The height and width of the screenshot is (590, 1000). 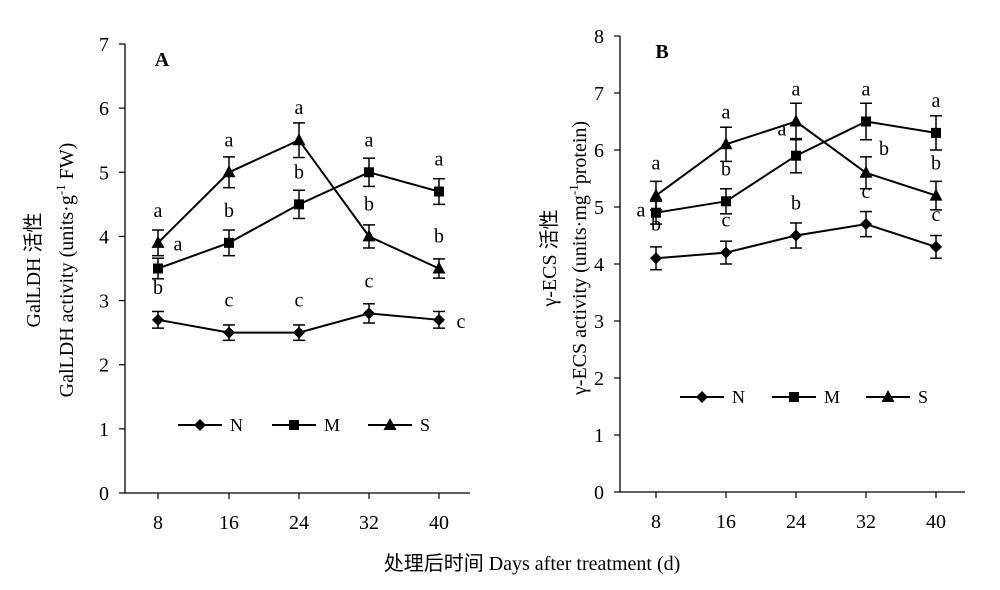 What do you see at coordinates (162, 60) in the screenshot?
I see `panel-label: A` at bounding box center [162, 60].